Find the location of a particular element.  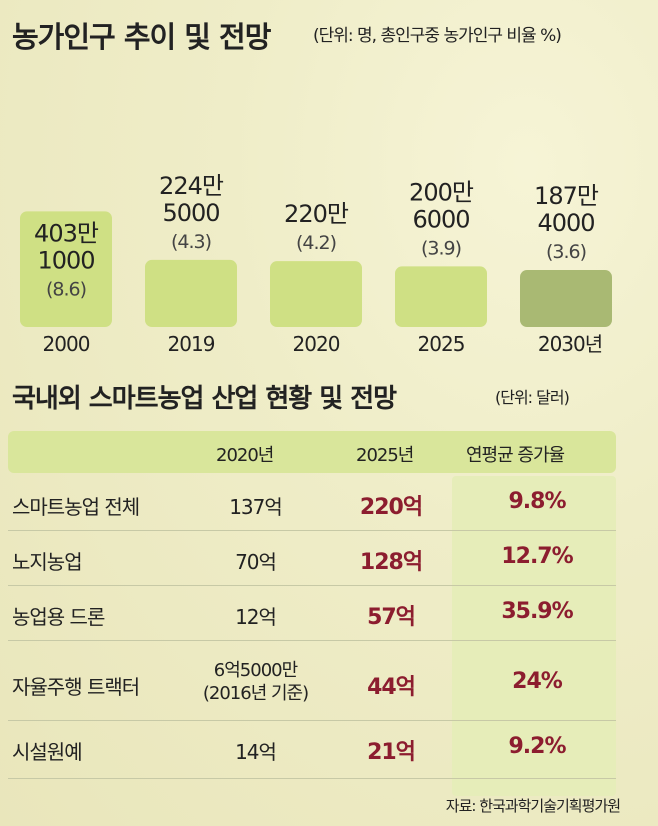

table-title: 국내외 스마트농업 산업 현황 및 전망 is located at coordinates (204, 399).